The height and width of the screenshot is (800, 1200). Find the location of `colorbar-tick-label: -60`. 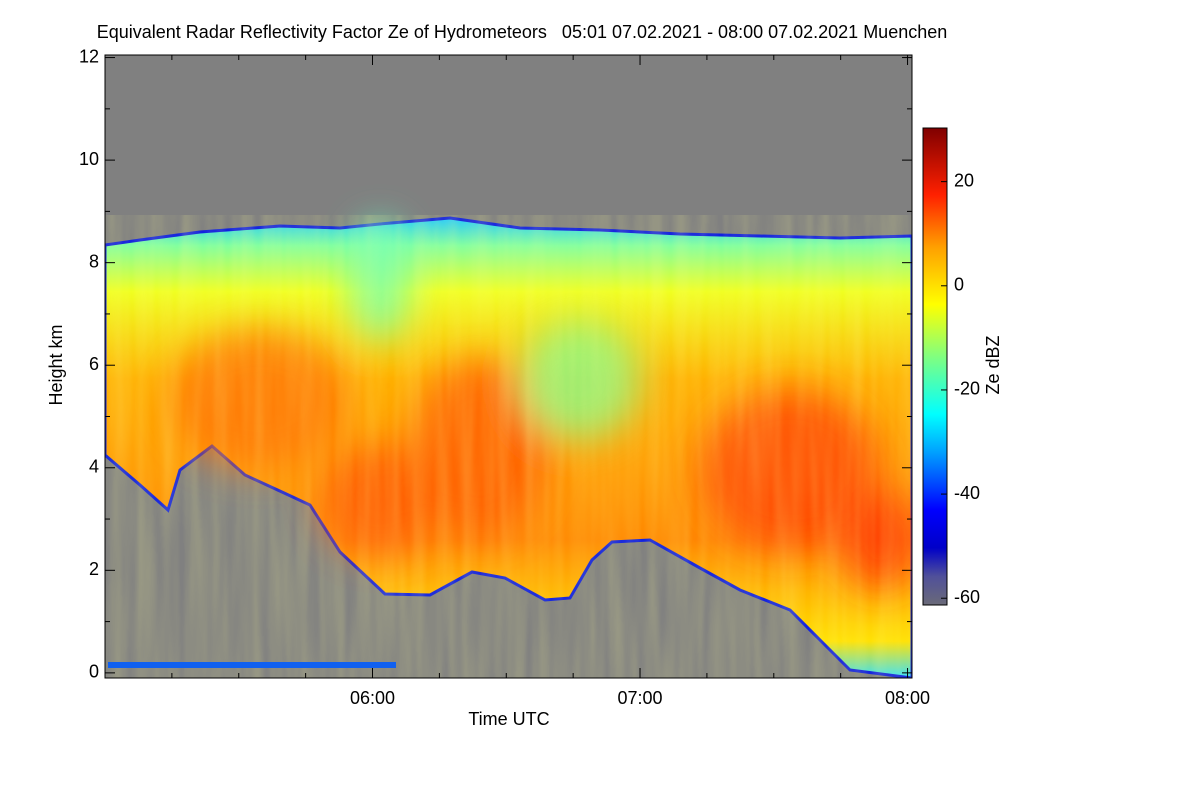

colorbar-tick-label: -60 is located at coordinates (967, 597).